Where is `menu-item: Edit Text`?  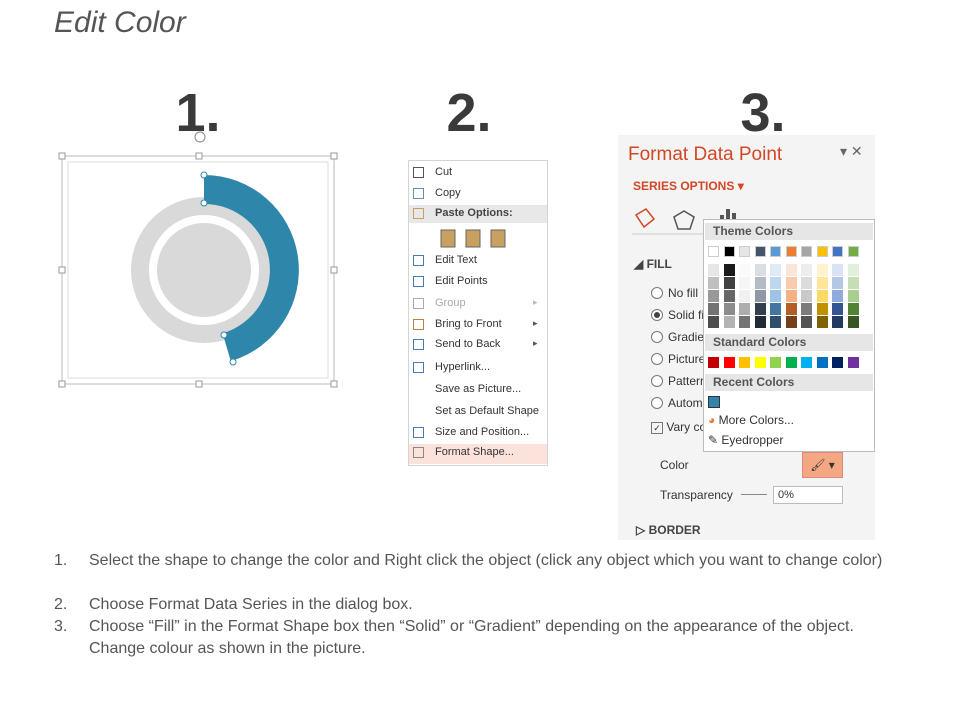 menu-item: Edit Text is located at coordinates (456, 260).